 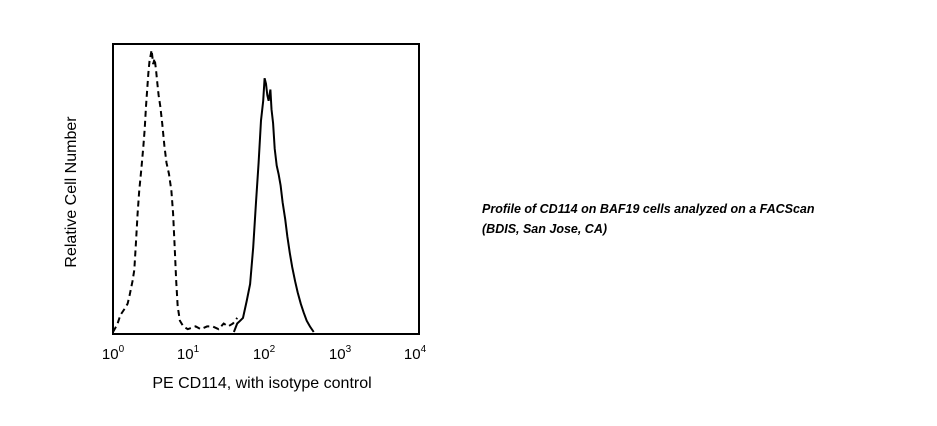 I want to click on x-tick-label-0: 10⁰, so click(x=113, y=353).